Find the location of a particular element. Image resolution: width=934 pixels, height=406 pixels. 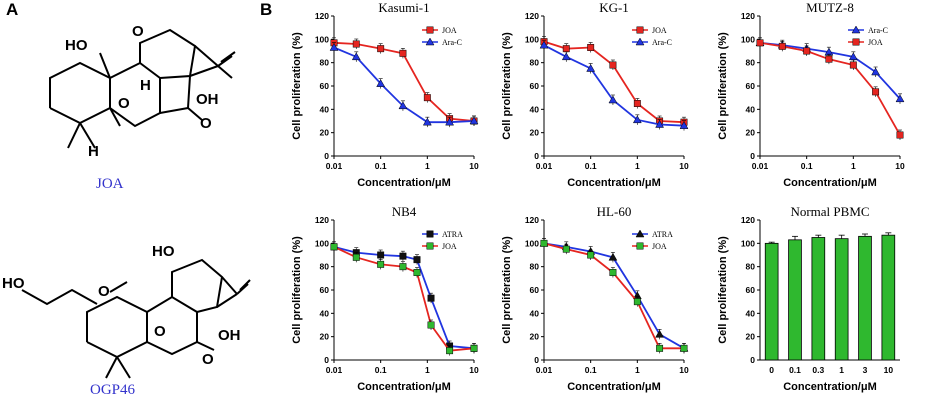

joa-atom-h2: H is located at coordinates (93, 151).